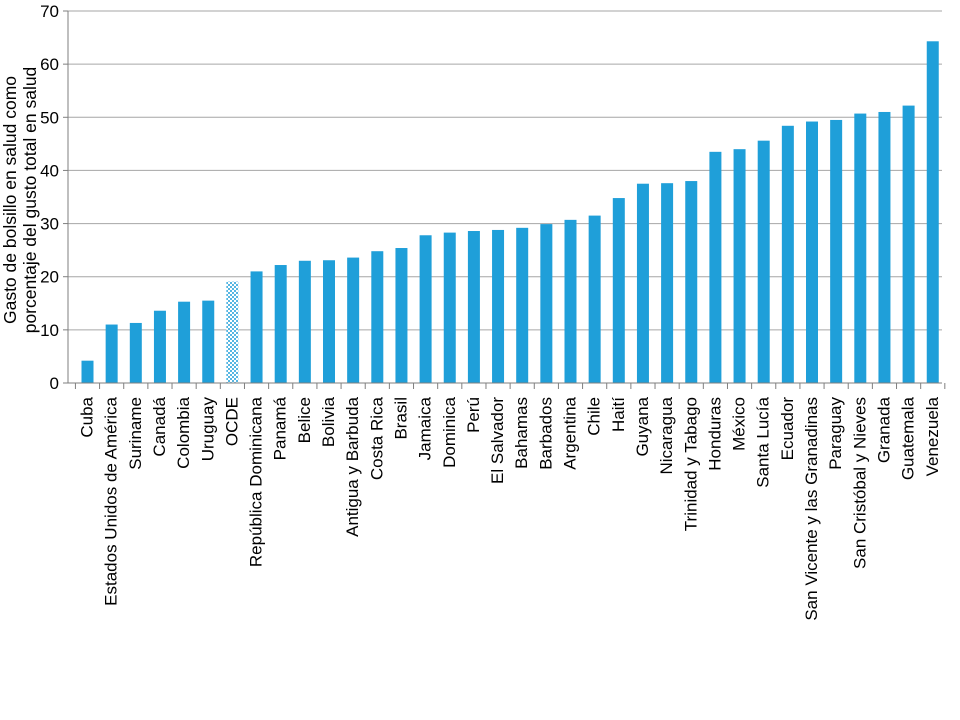 The width and height of the screenshot is (960, 720). I want to click on x-tick-label: Trinidad y Tabago, so click(690, 464).